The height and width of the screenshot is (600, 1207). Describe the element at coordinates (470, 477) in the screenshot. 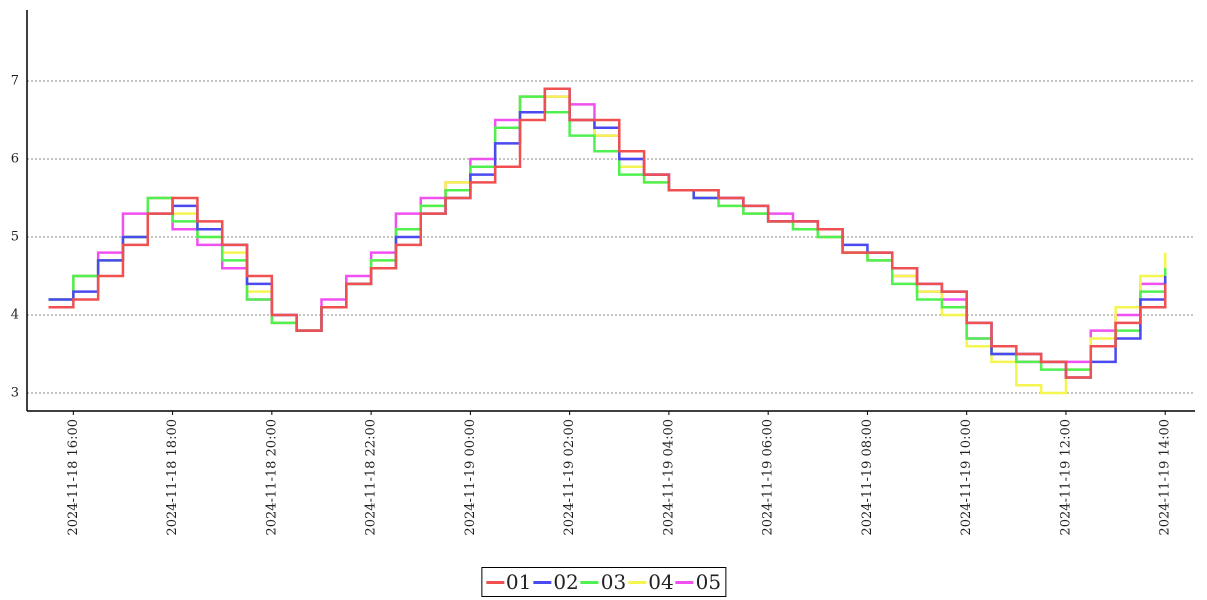

I see `x-tick-label: 2024-11-19 00:00` at that location.